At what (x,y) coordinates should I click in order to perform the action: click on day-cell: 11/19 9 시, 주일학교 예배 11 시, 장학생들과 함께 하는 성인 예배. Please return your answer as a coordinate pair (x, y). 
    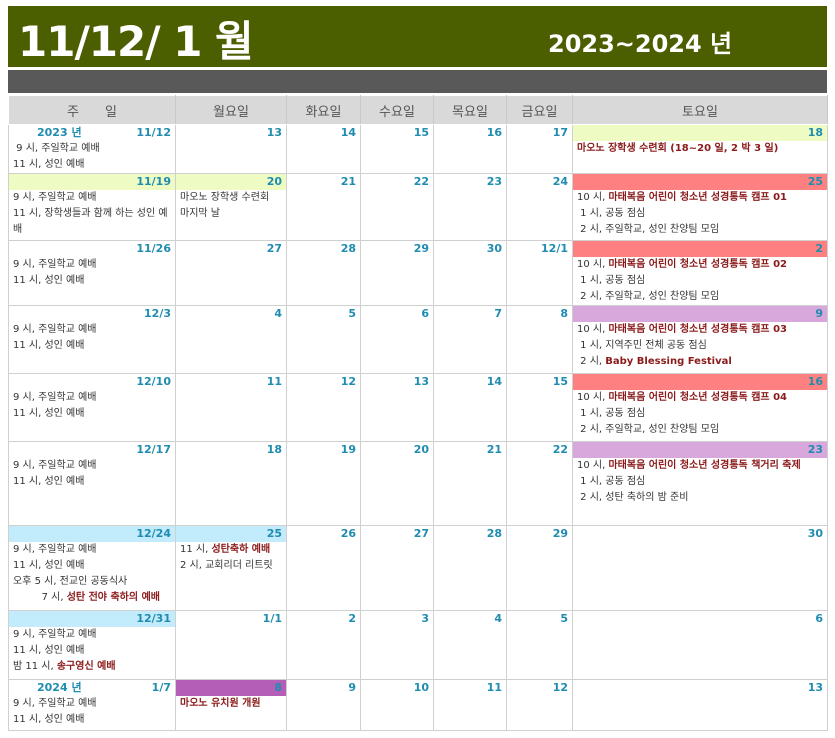
    Looking at the image, I should click on (92, 207).